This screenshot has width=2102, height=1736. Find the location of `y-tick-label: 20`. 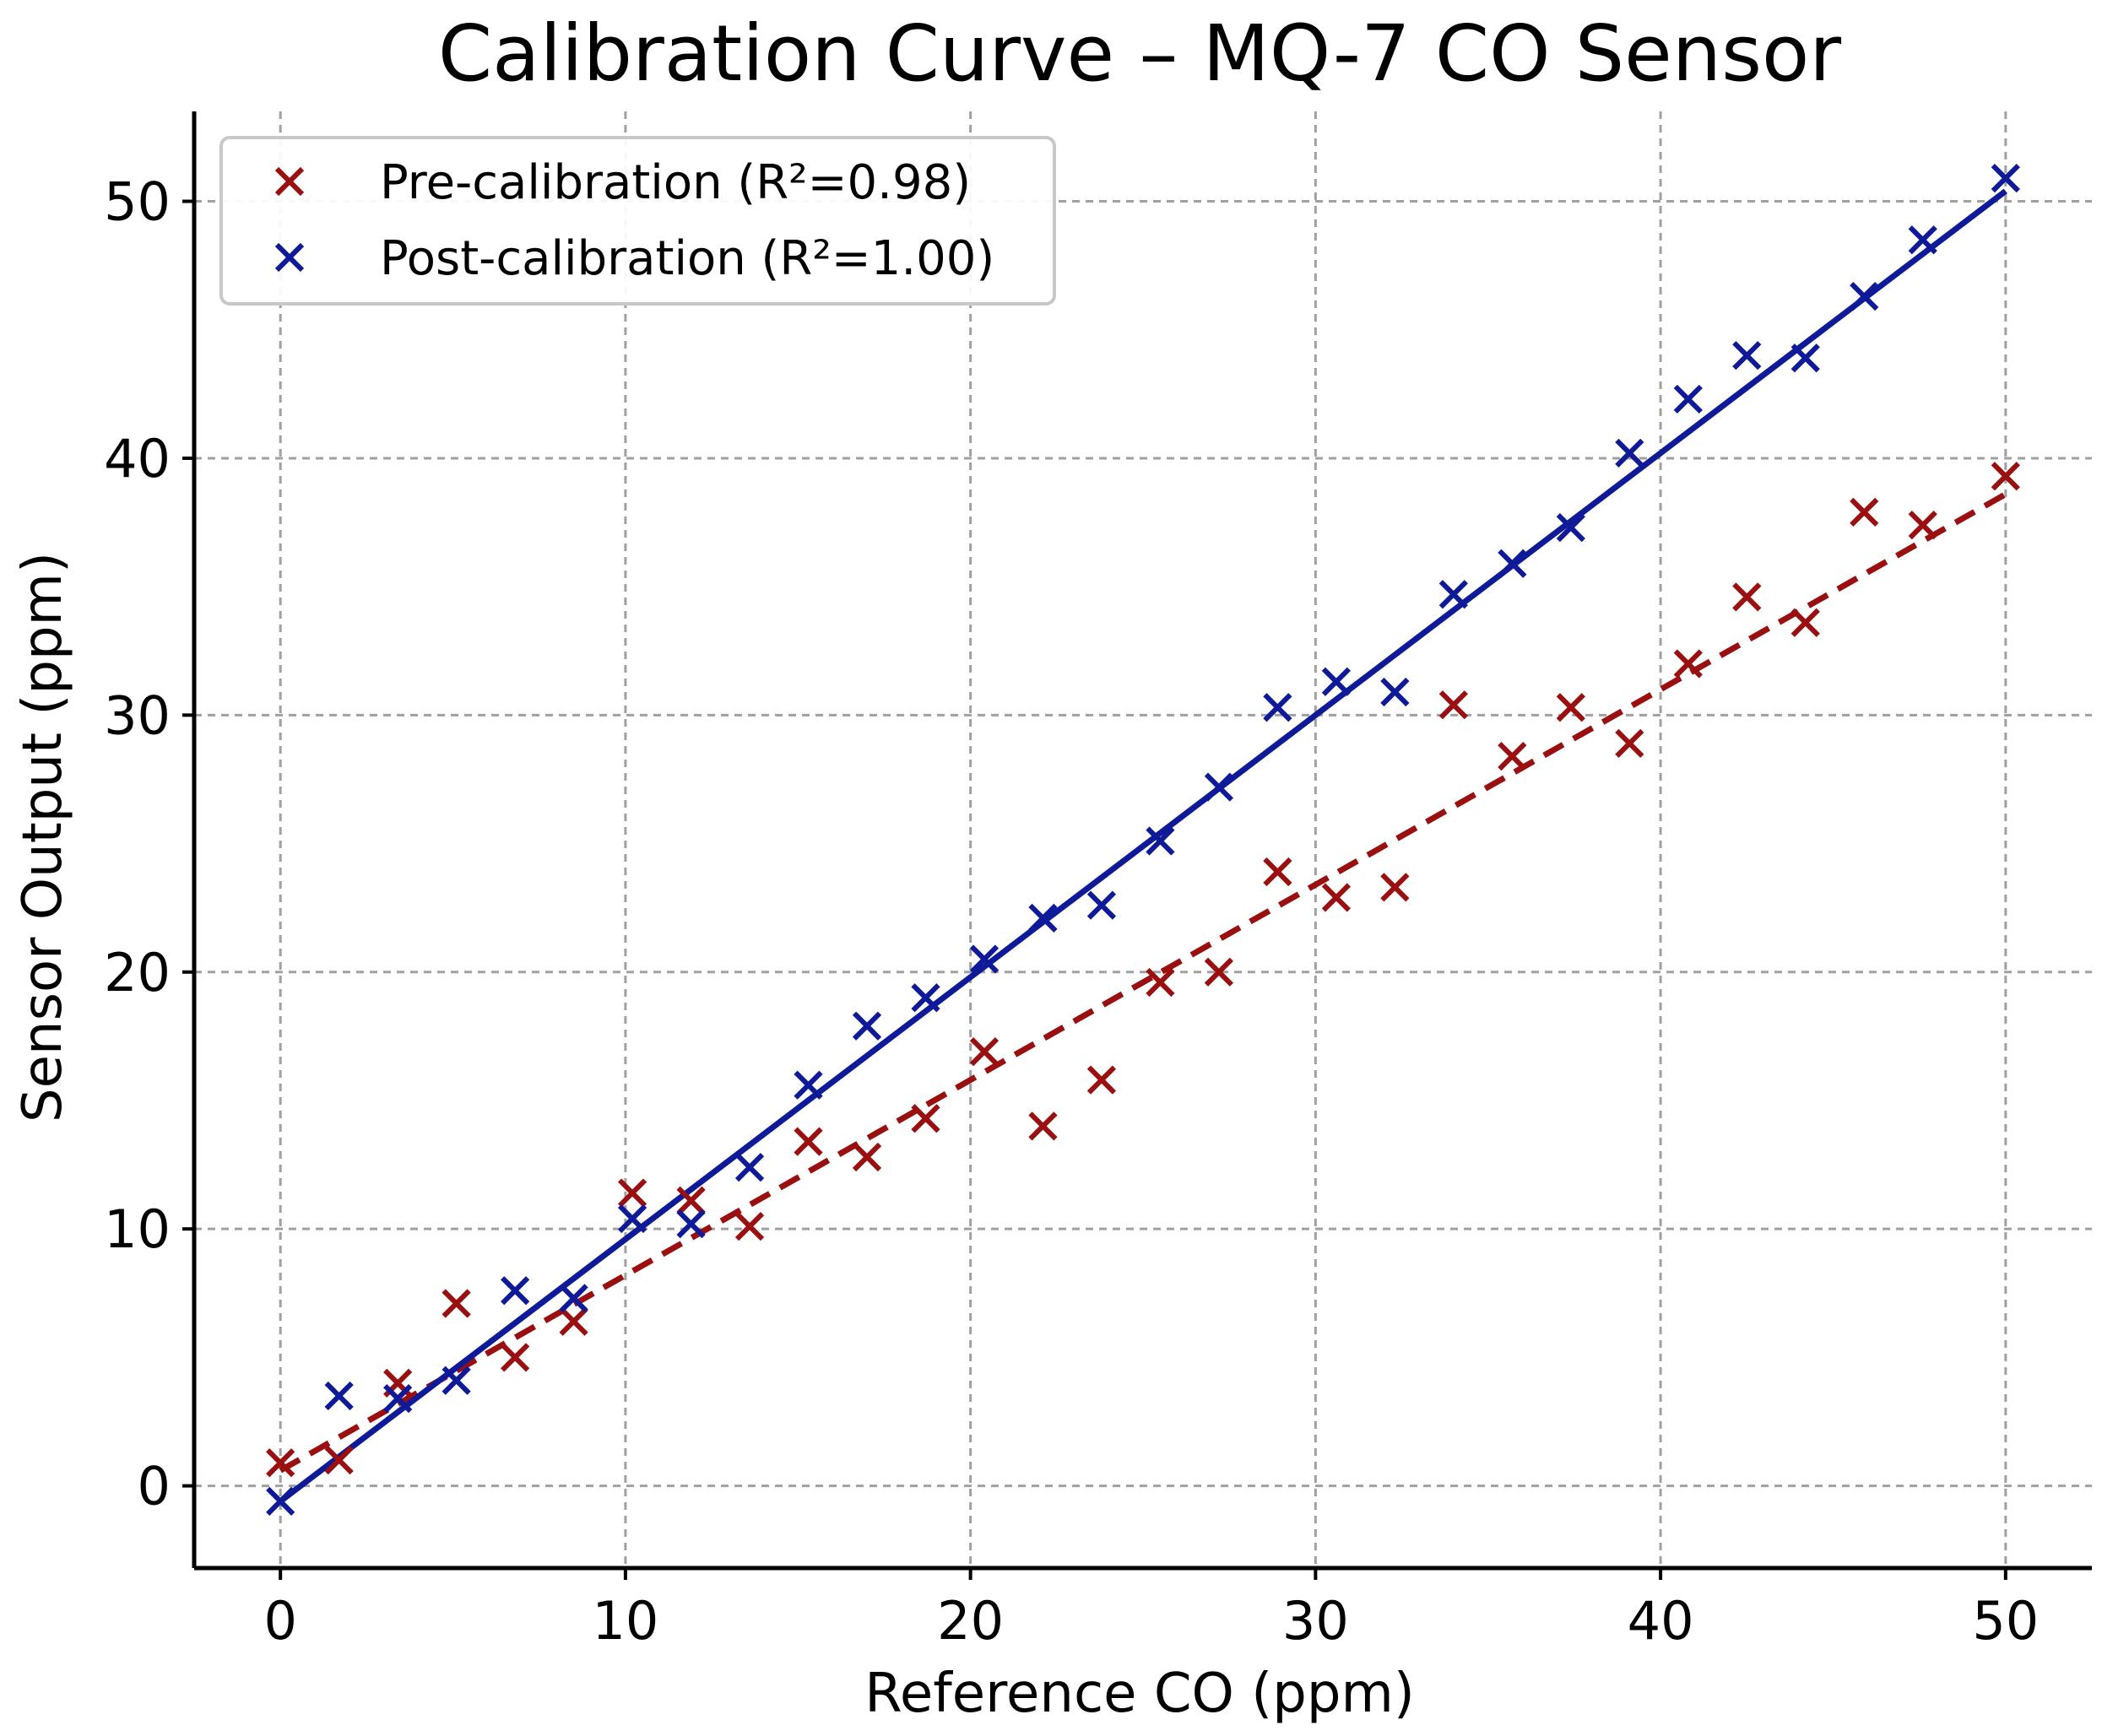

y-tick-label: 20 is located at coordinates (137, 972).